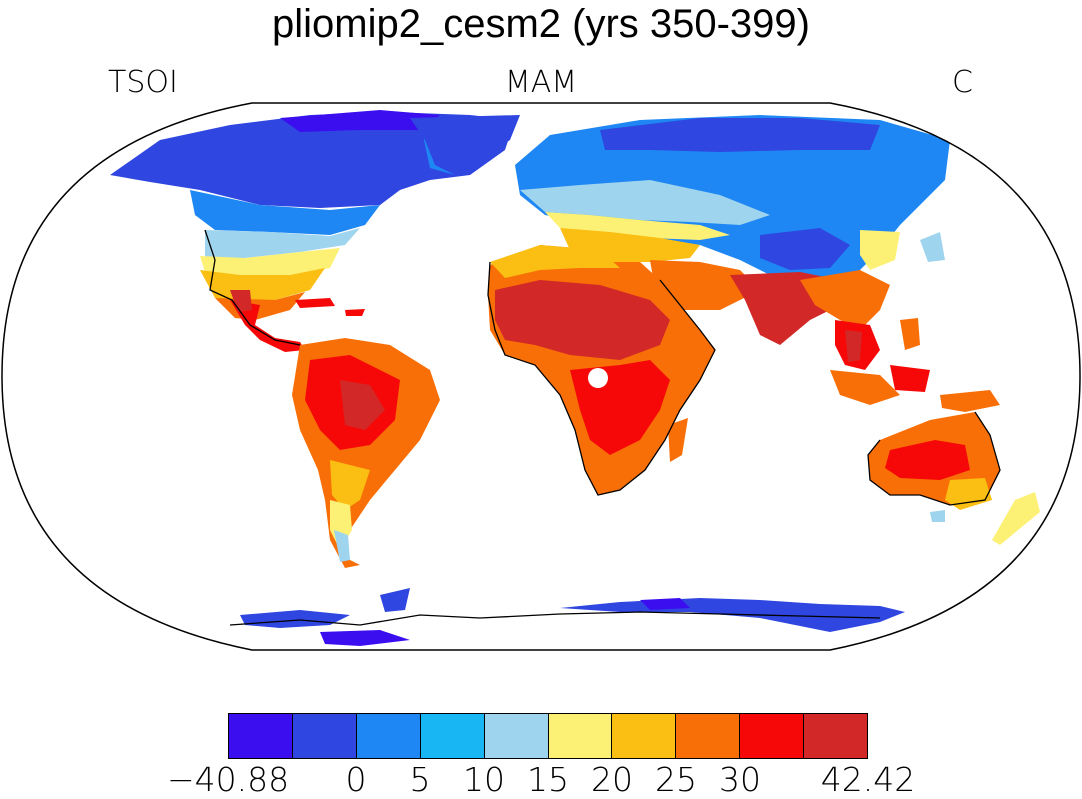 Image resolution: width=1082 pixels, height=799 pixels. What do you see at coordinates (540, 24) in the screenshot?
I see `map-title: pliomip2_cesm2 (yrs 350-399)` at bounding box center [540, 24].